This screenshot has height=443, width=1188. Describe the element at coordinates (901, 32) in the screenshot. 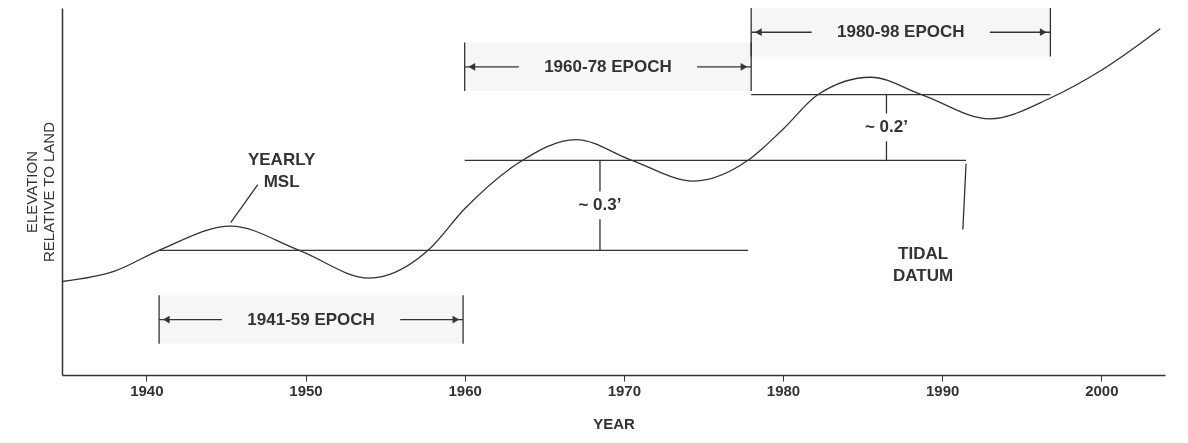

I see `band-label: 1980-98 EPOCH` at that location.